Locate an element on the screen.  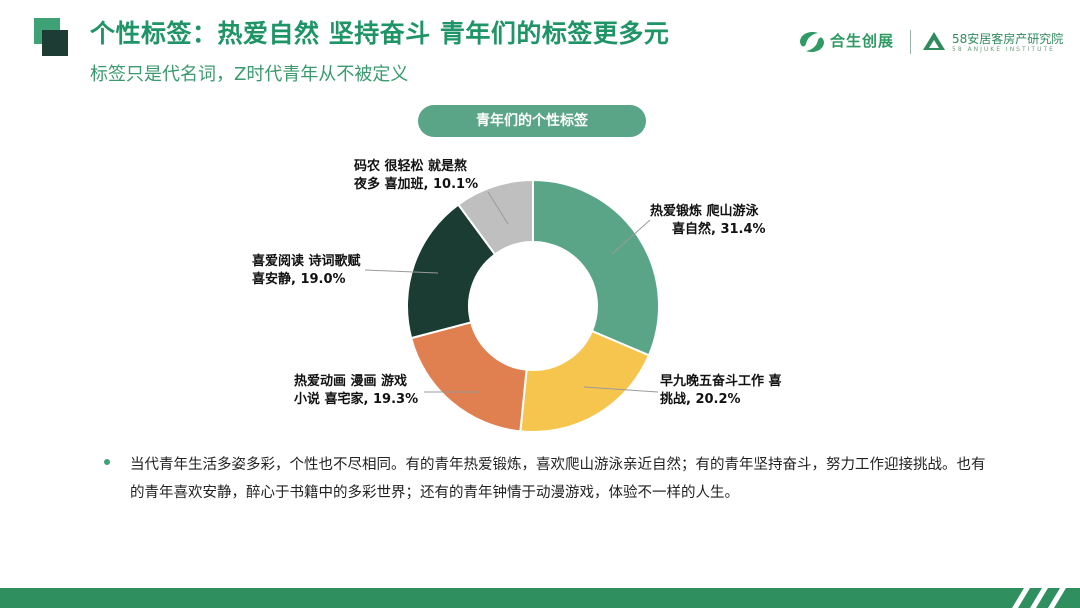
slice-label-work: 早九晚五奋斗工作 喜 挑战, 20.2% is located at coordinates (721, 391).